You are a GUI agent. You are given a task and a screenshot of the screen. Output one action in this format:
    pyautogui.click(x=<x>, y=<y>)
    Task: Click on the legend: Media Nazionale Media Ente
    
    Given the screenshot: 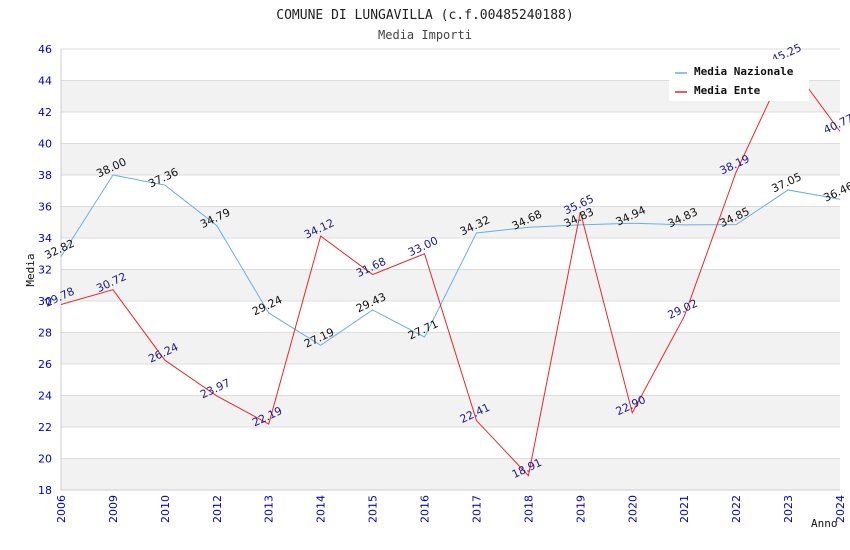 What is the action you would take?
    pyautogui.click(x=739, y=80)
    